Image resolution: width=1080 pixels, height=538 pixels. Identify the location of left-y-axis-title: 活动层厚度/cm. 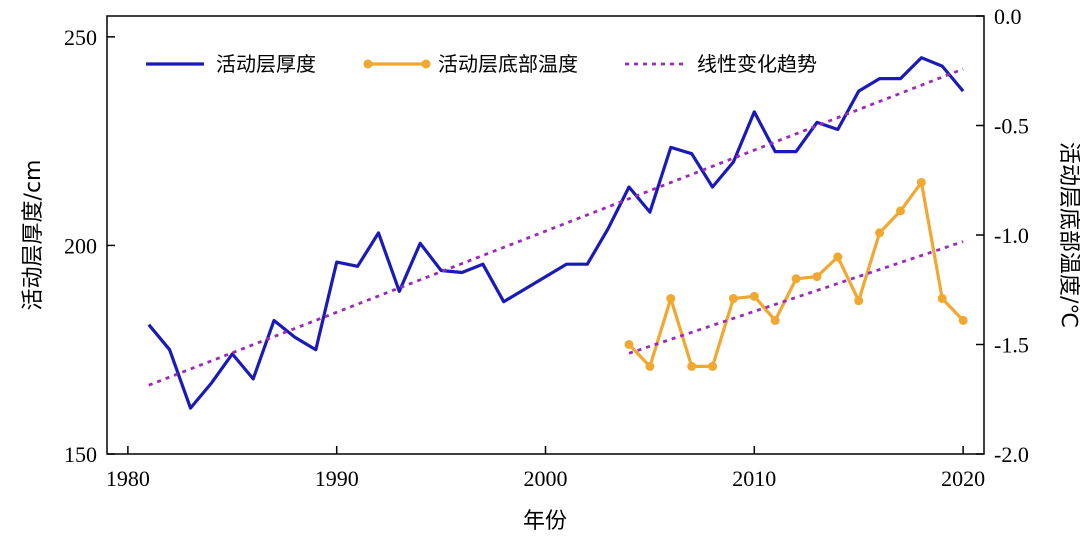
(33, 235).